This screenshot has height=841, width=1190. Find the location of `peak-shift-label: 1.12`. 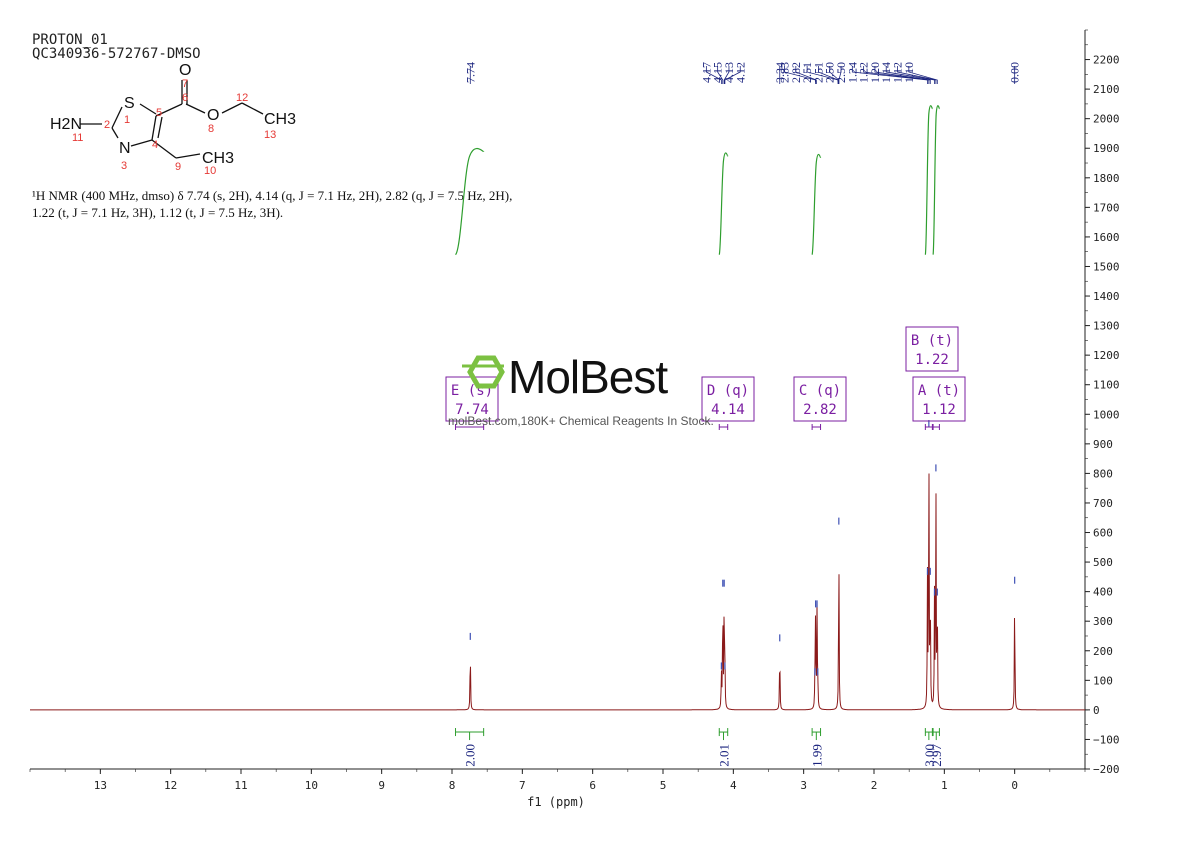

peak-shift-label: 1.12 is located at coordinates (898, 72).